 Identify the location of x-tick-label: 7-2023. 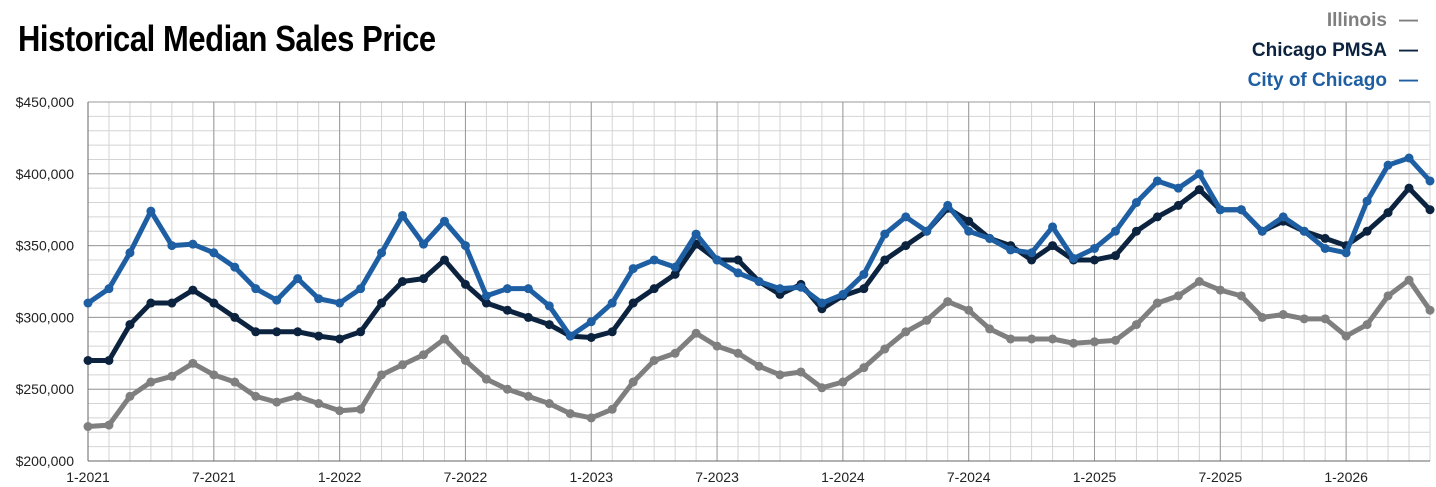
(717, 477).